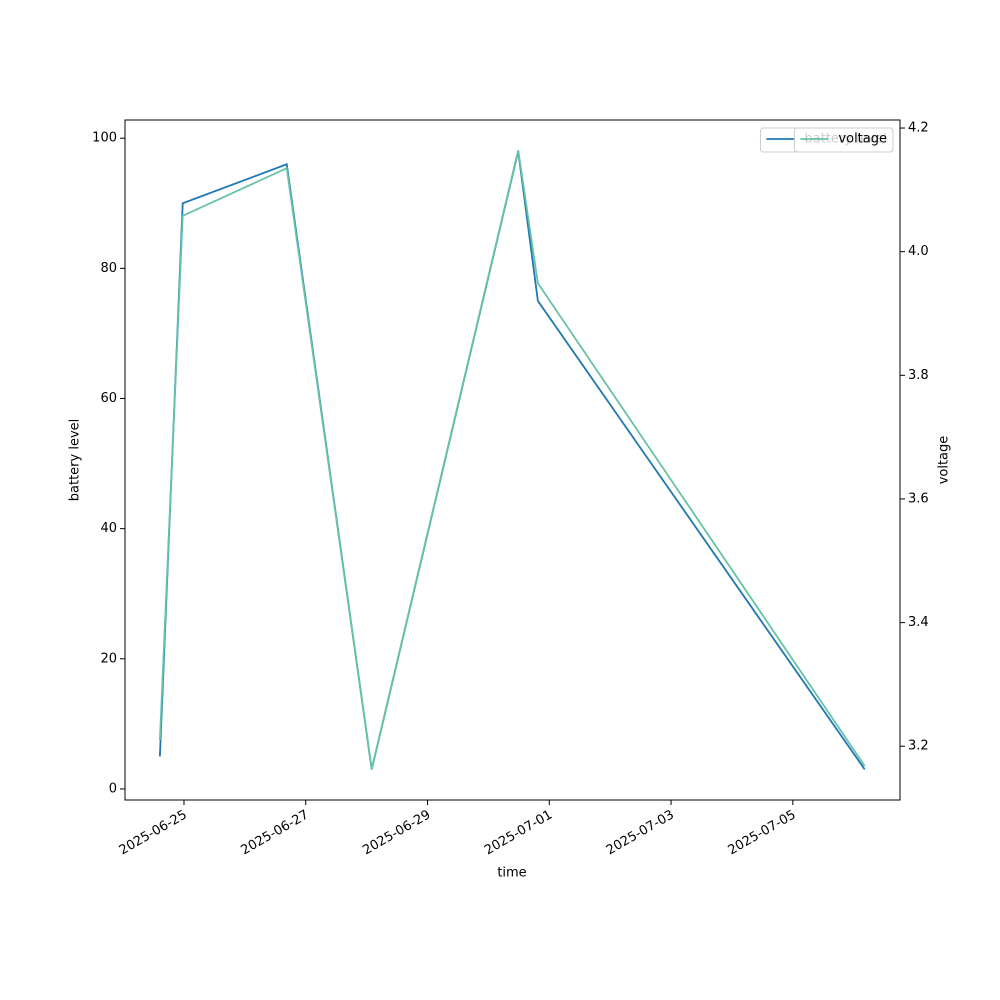  What do you see at coordinates (944, 460) in the screenshot?
I see `y2-axis-label: voltage` at bounding box center [944, 460].